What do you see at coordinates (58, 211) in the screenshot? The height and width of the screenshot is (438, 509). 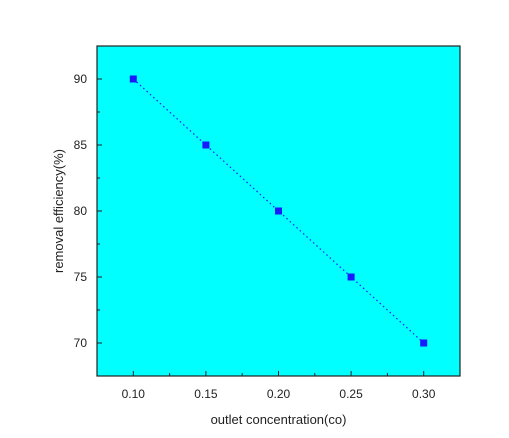 I see `y-axis-title: removal efficiency(%)` at bounding box center [58, 211].